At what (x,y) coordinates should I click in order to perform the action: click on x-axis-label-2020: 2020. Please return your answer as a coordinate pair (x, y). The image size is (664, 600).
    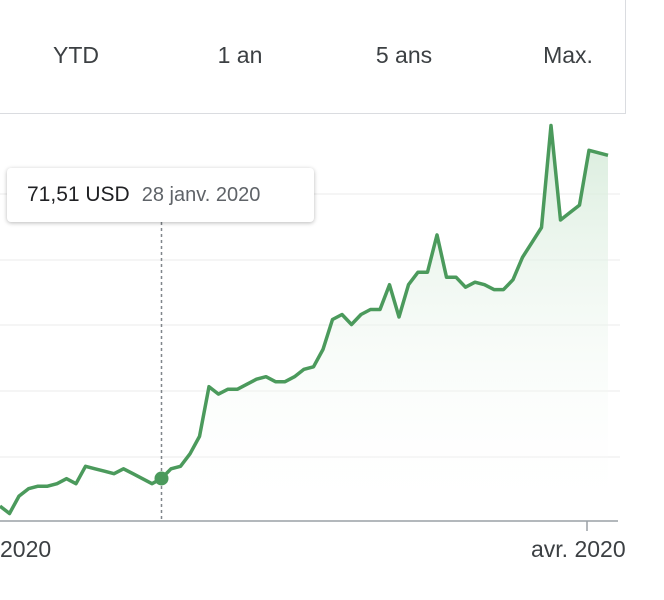
    Looking at the image, I should click on (26, 549).